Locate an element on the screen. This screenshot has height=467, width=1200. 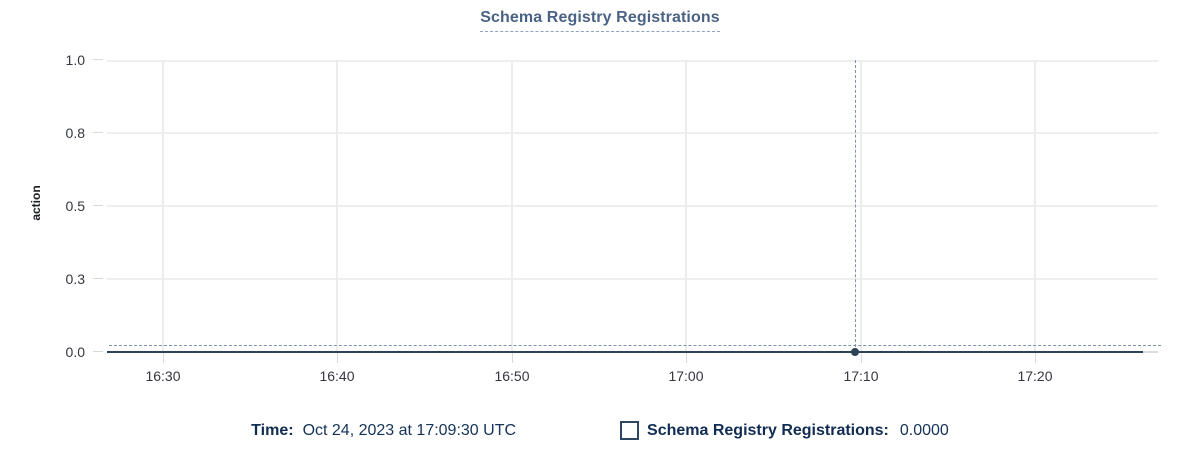
y-tick-label: 0.3 is located at coordinates (75, 279).